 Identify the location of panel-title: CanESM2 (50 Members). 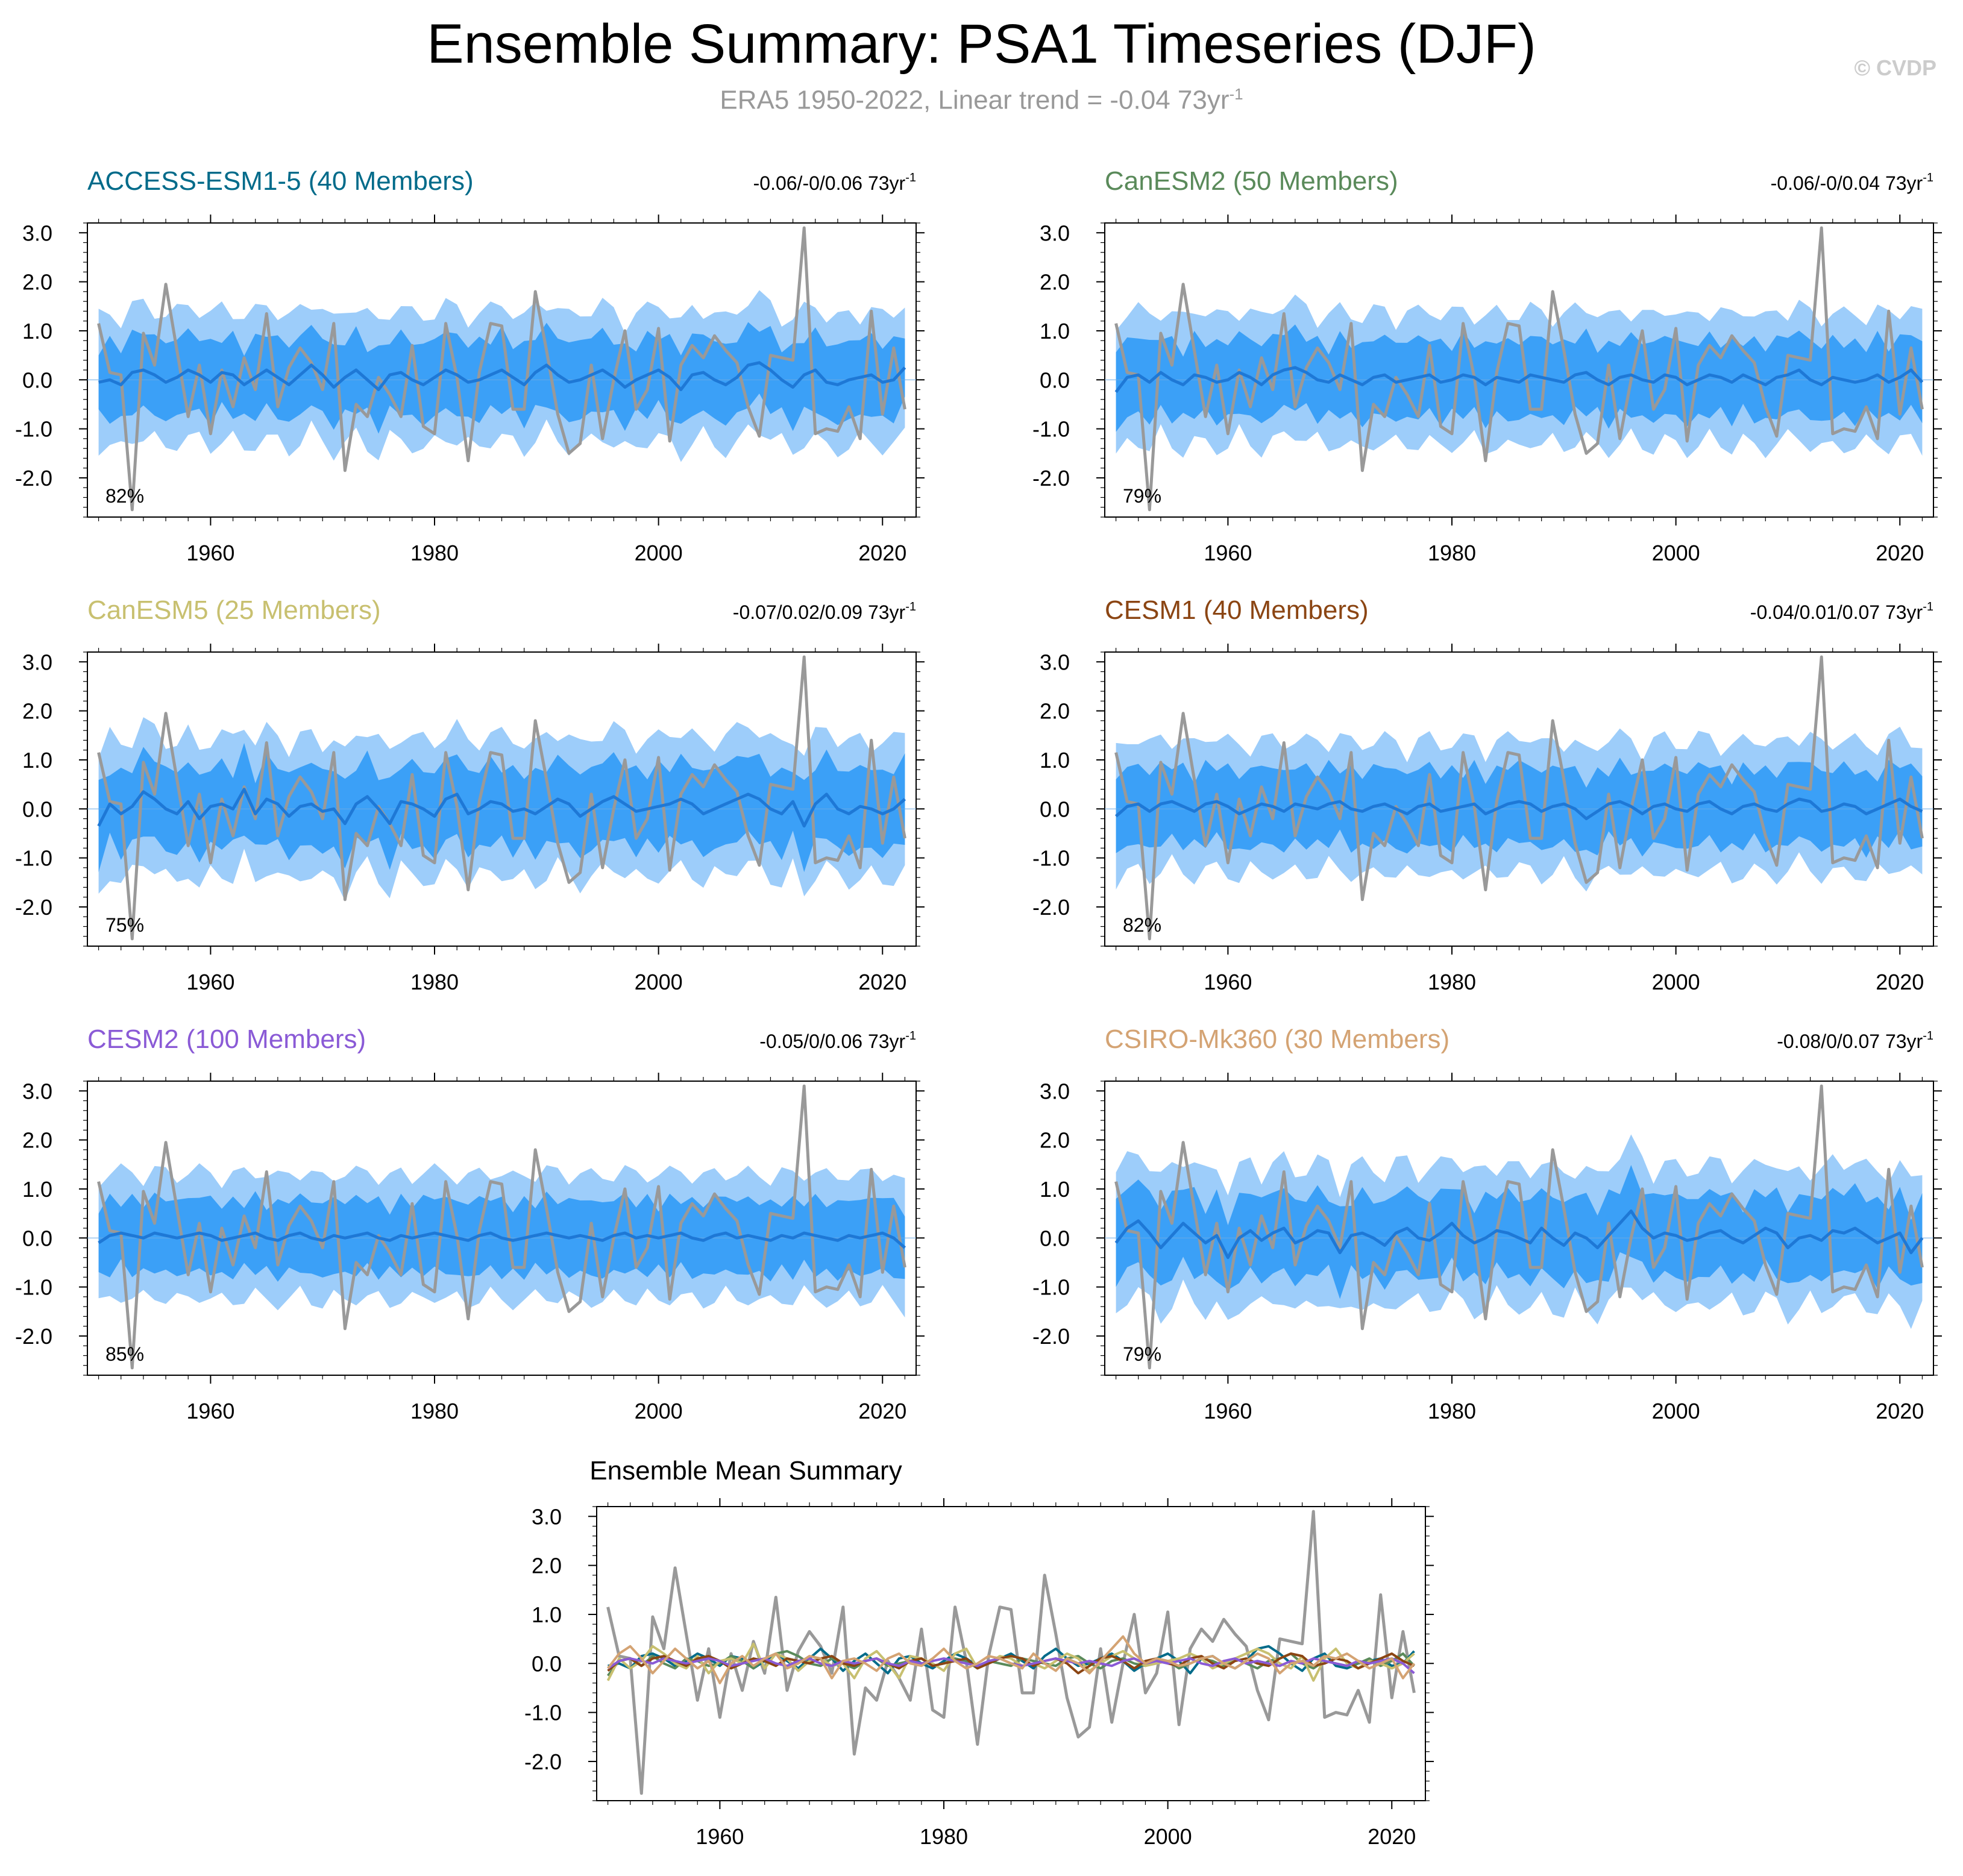
(1251, 181).